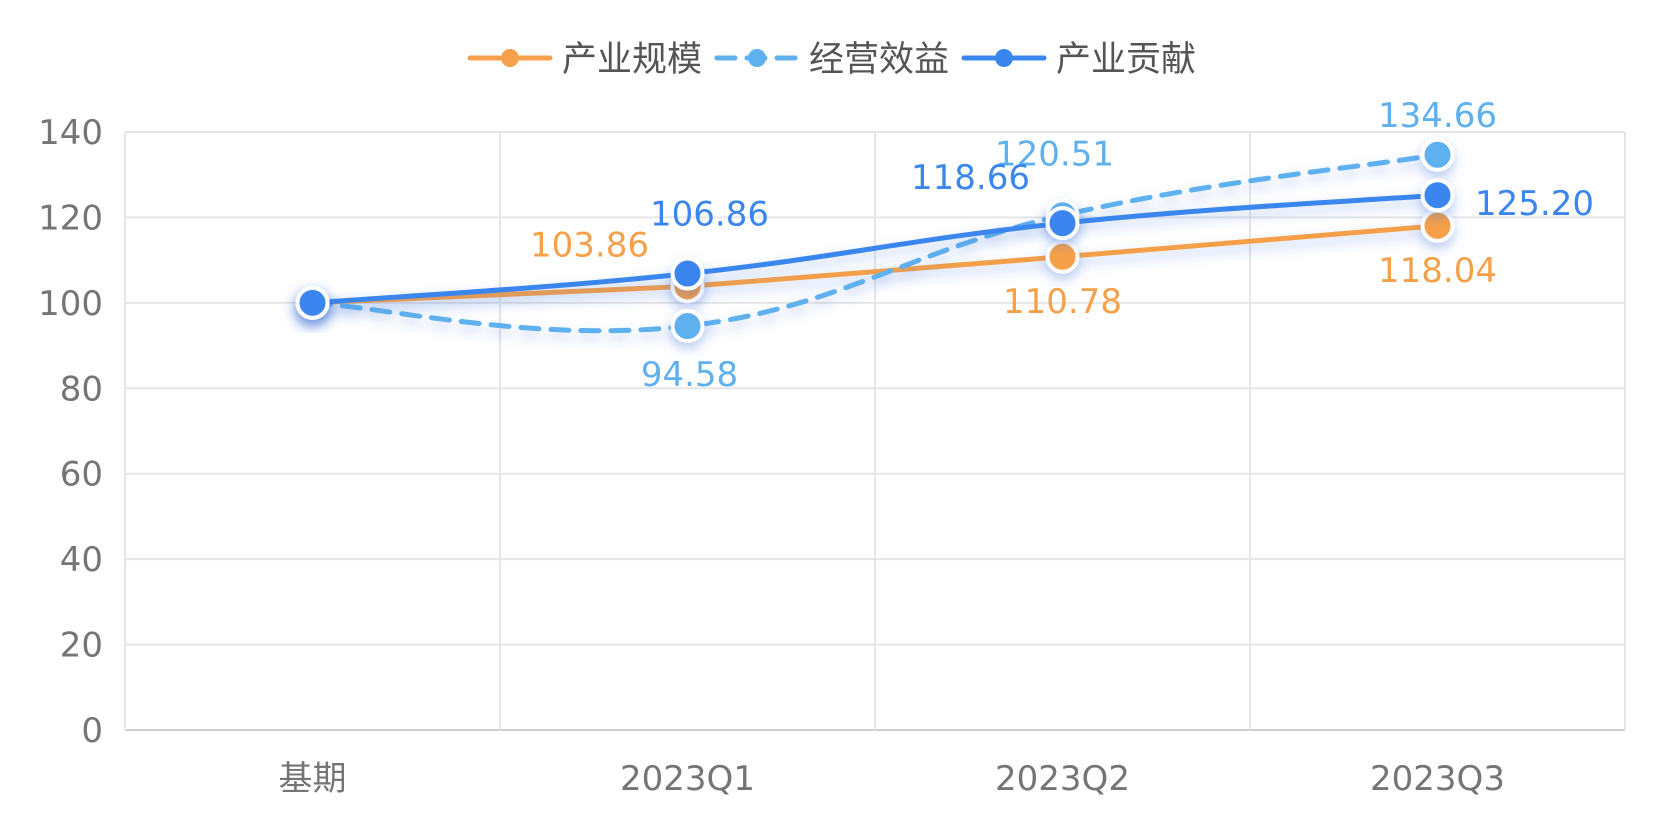 This screenshot has width=1665, height=833. What do you see at coordinates (879, 60) in the screenshot?
I see `legend-label-benefit: 经营效益` at bounding box center [879, 60].